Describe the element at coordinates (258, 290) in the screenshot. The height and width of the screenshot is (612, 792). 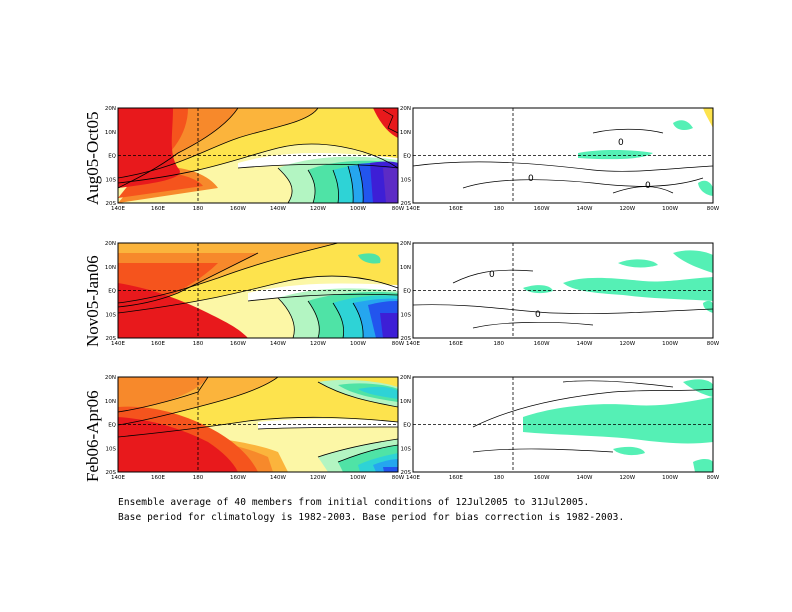
I see `sst-map-row2` at that location.